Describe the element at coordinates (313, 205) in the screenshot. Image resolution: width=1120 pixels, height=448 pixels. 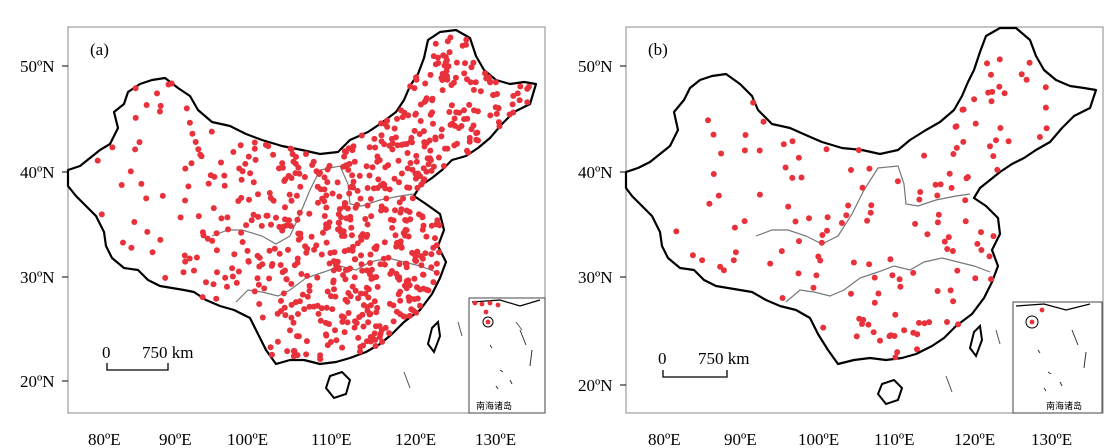
I see `yellow-river` at that location.